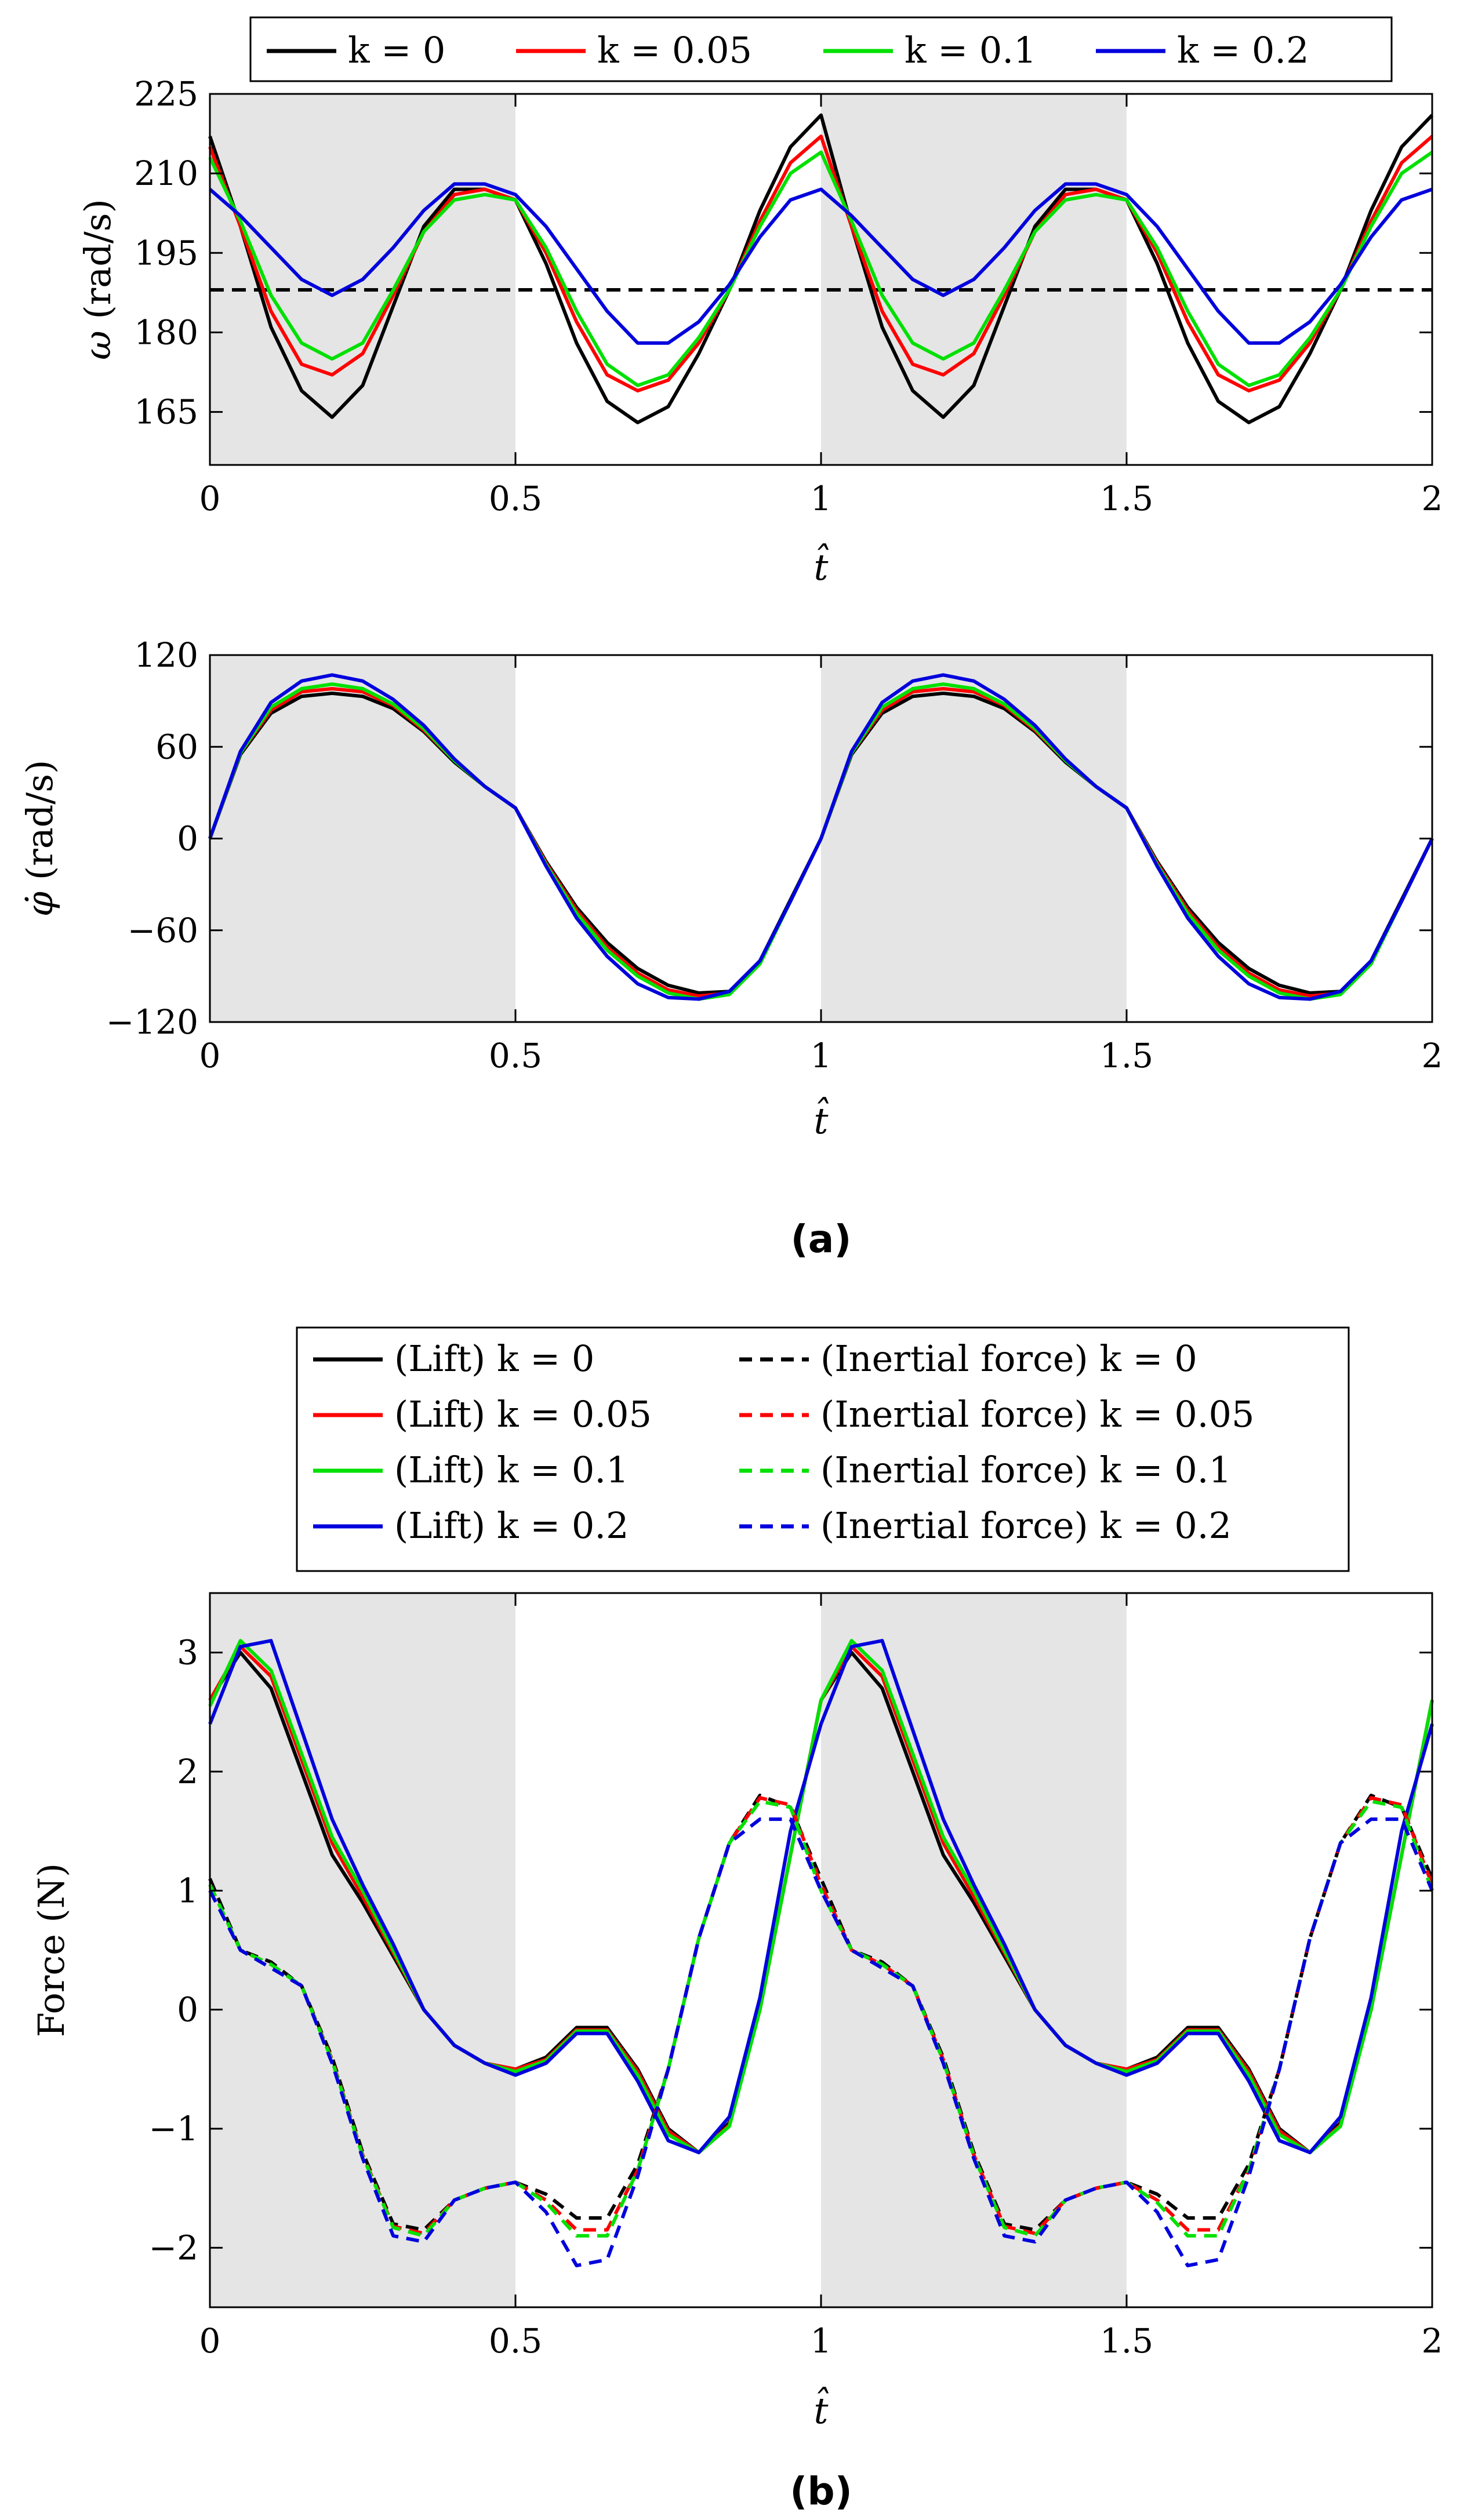 The height and width of the screenshot is (2520, 1460). Describe the element at coordinates (166, 332) in the screenshot. I see `y-tick-label: 180` at that location.